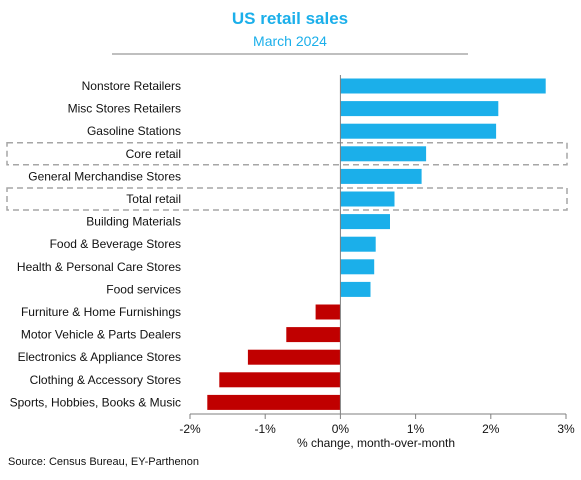 This screenshot has height=480, width=581. What do you see at coordinates (105, 380) in the screenshot?
I see `category-label-clothing-and-accessory-stores: Clothing & Accessory Stores` at bounding box center [105, 380].